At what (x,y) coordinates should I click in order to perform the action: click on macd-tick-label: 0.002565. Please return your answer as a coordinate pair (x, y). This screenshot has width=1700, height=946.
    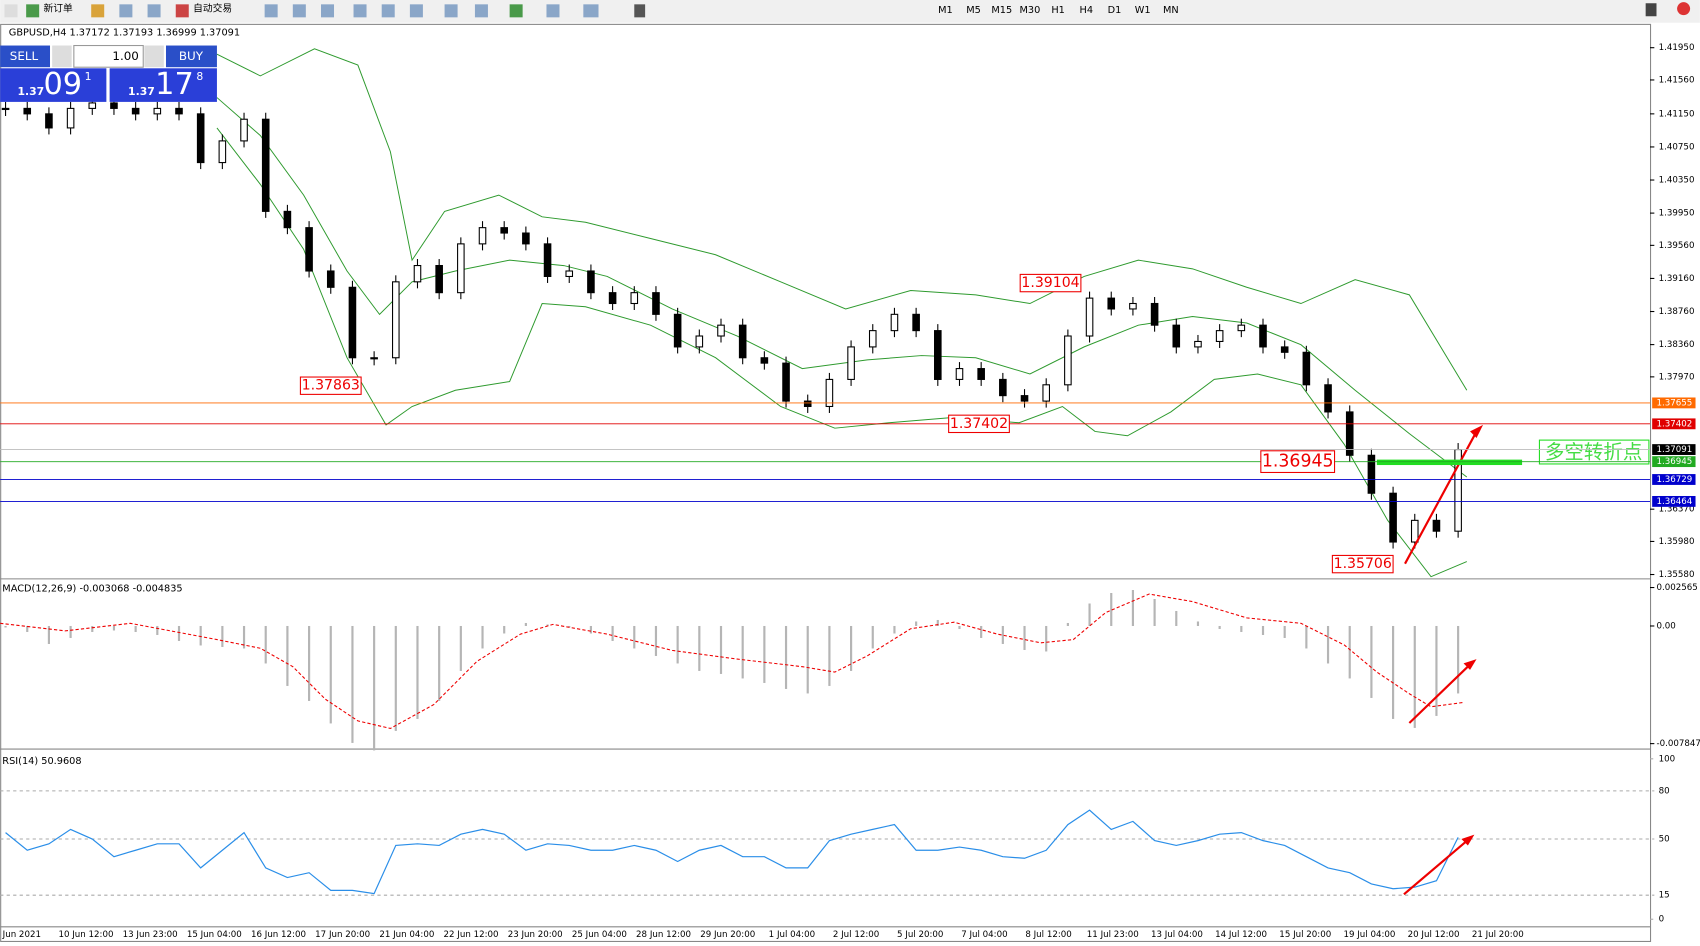
    Looking at the image, I should click on (1676, 588).